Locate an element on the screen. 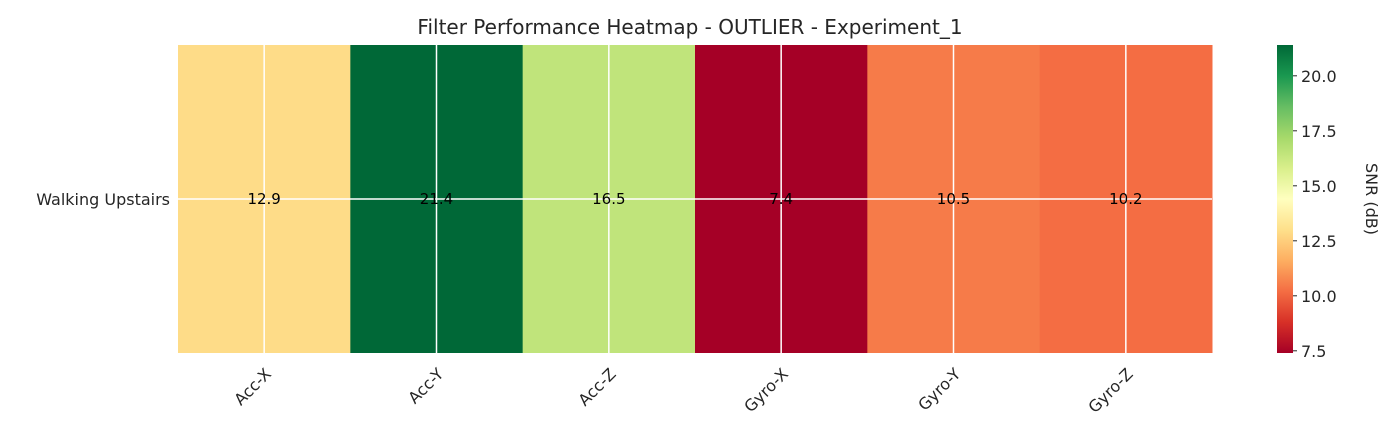 The height and width of the screenshot is (435, 1396). colorbar-tick-label: 7.5 is located at coordinates (1313, 351).